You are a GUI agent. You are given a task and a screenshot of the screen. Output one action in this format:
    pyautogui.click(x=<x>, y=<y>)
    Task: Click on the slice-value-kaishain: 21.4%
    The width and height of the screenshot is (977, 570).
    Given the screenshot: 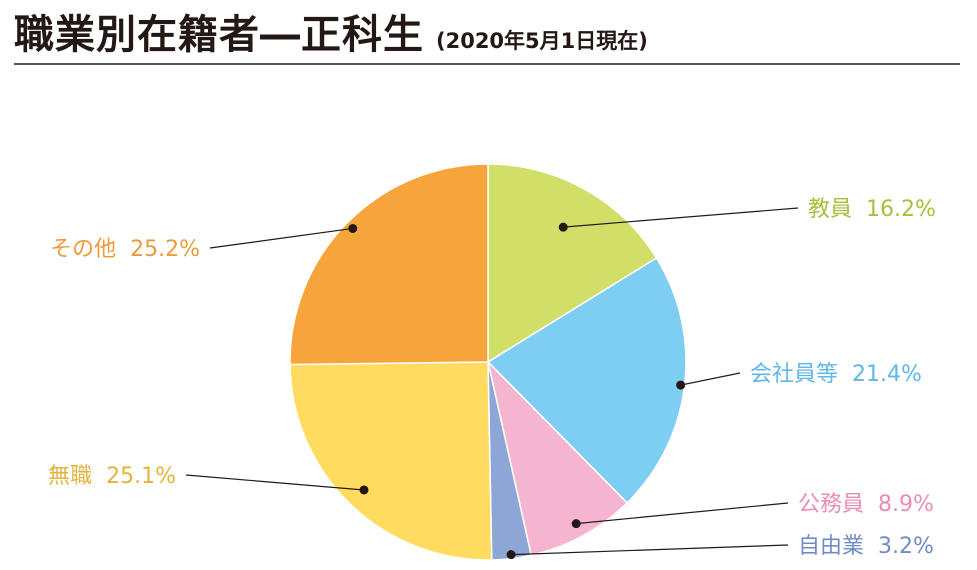 What is the action you would take?
    pyautogui.click(x=887, y=374)
    